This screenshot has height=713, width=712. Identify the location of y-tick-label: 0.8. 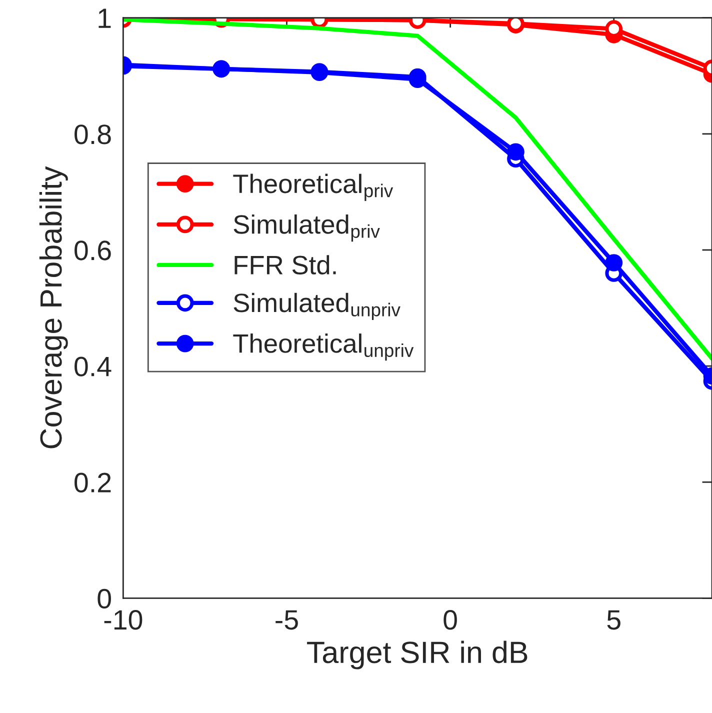
(92, 134).